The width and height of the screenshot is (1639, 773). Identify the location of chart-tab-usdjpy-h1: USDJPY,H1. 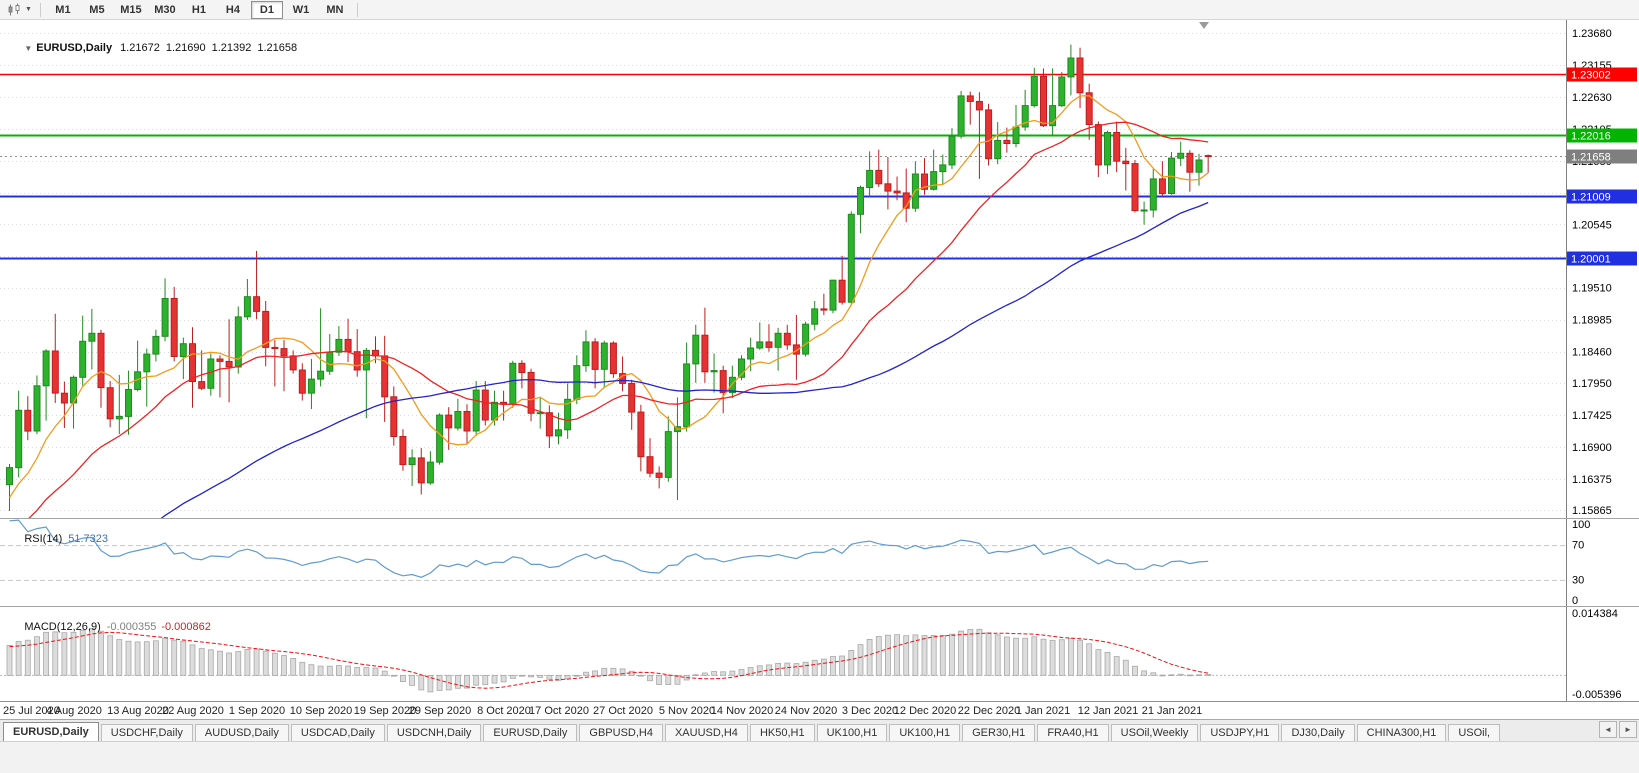
(1240, 732).